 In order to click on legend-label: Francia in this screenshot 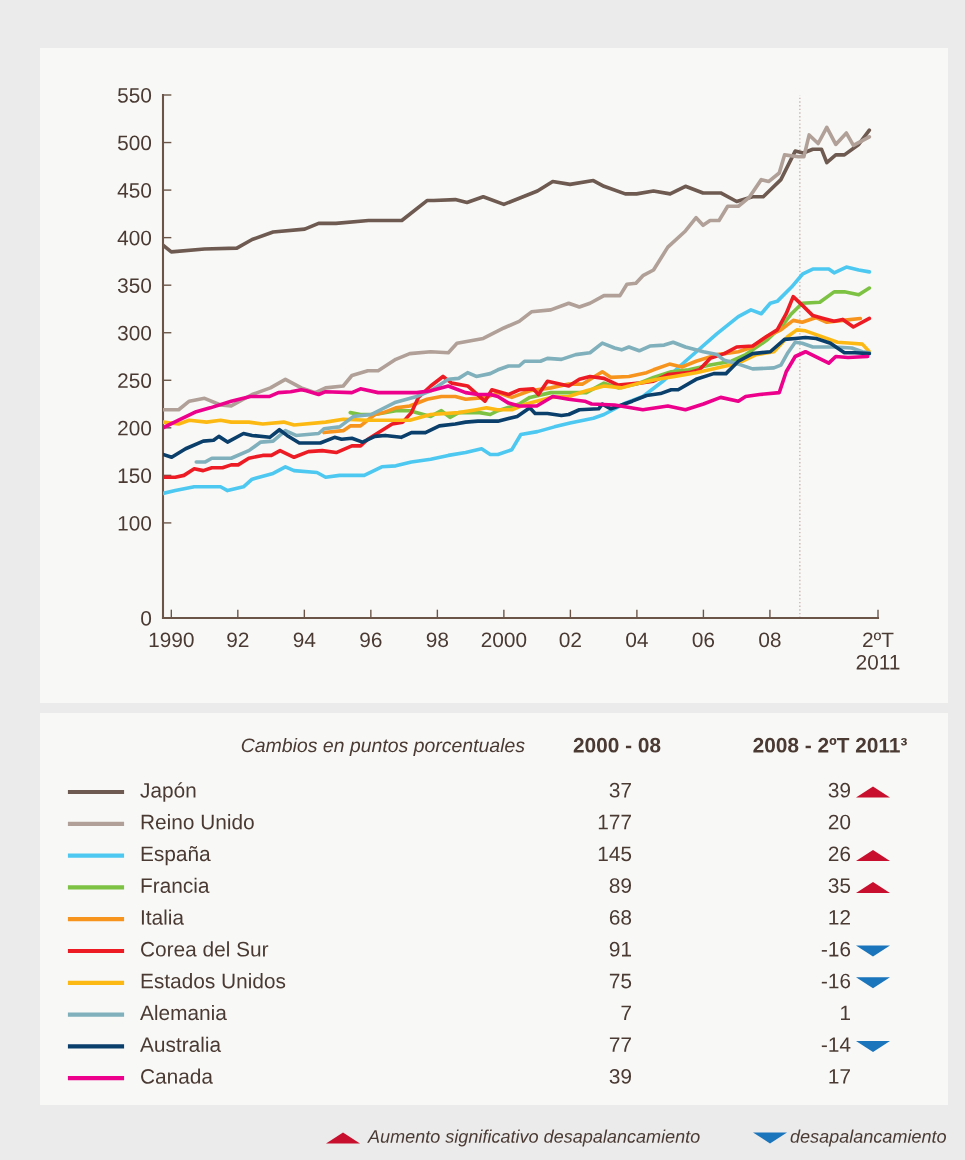, I will do `click(175, 885)`.